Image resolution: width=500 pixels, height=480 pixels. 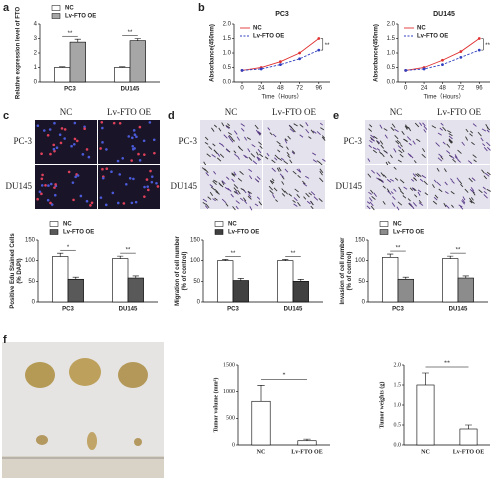 What do you see at coordinates (128, 310) in the screenshot?
I see `x-tick-label: DU145` at bounding box center [128, 310].